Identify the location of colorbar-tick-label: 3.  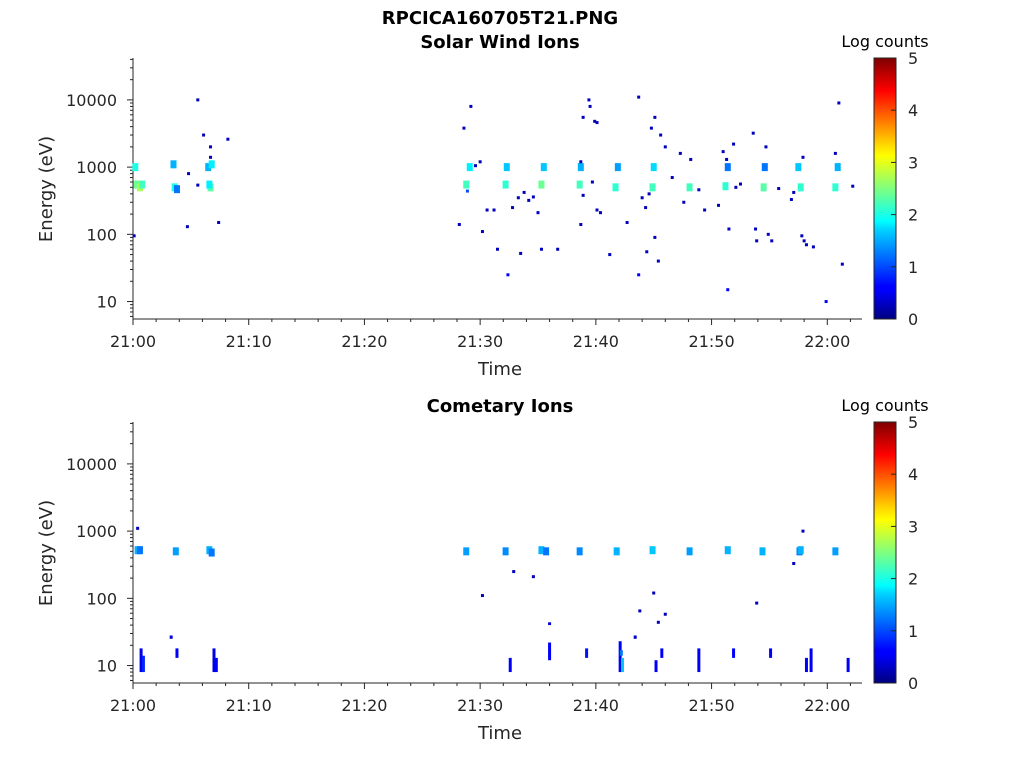
(913, 162).